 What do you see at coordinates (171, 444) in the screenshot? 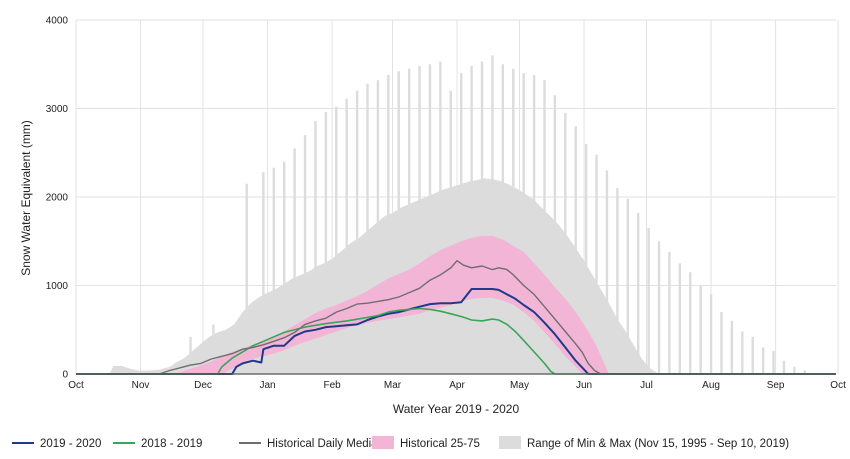
I see `legend-label: 2018 - 2019` at bounding box center [171, 444].